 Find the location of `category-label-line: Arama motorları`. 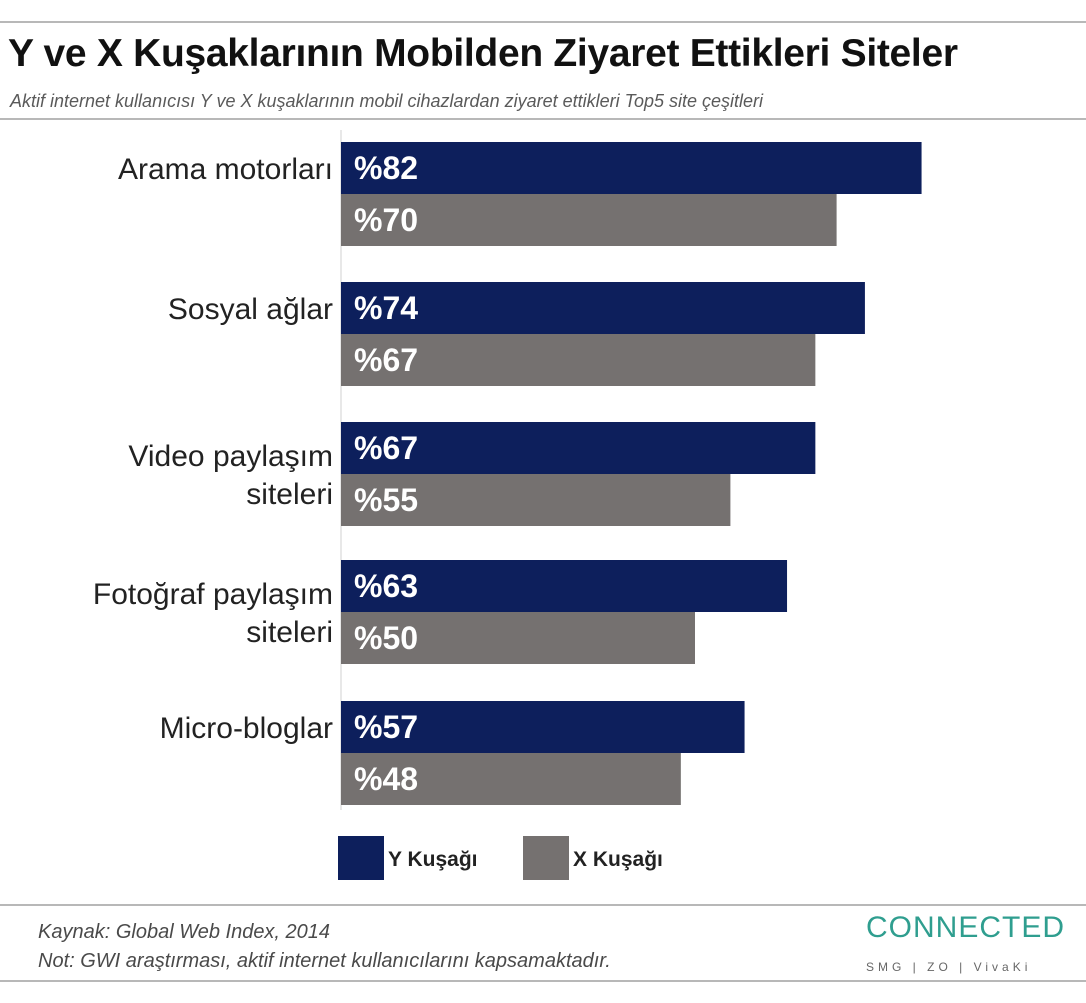

category-label-line: Arama motorları is located at coordinates (225, 169).